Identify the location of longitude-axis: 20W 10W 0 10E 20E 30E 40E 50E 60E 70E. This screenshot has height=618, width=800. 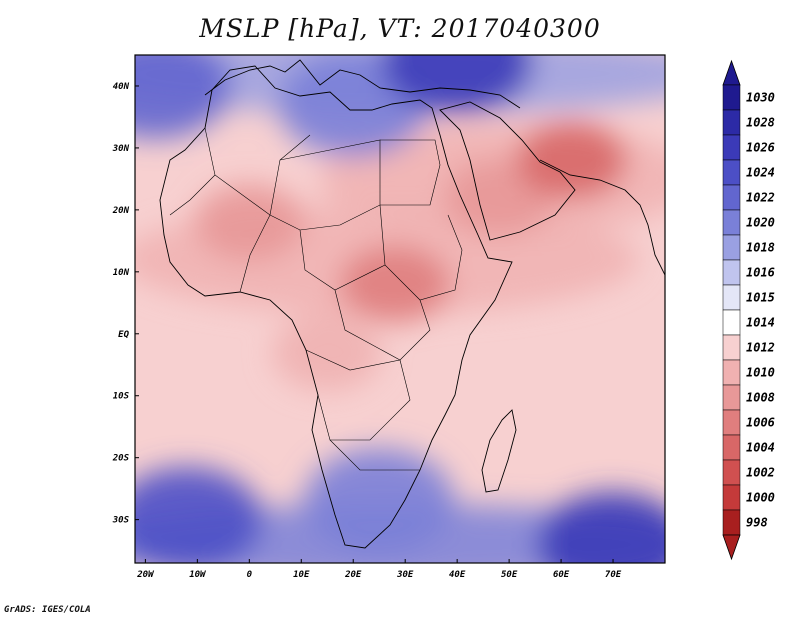
(379, 569).